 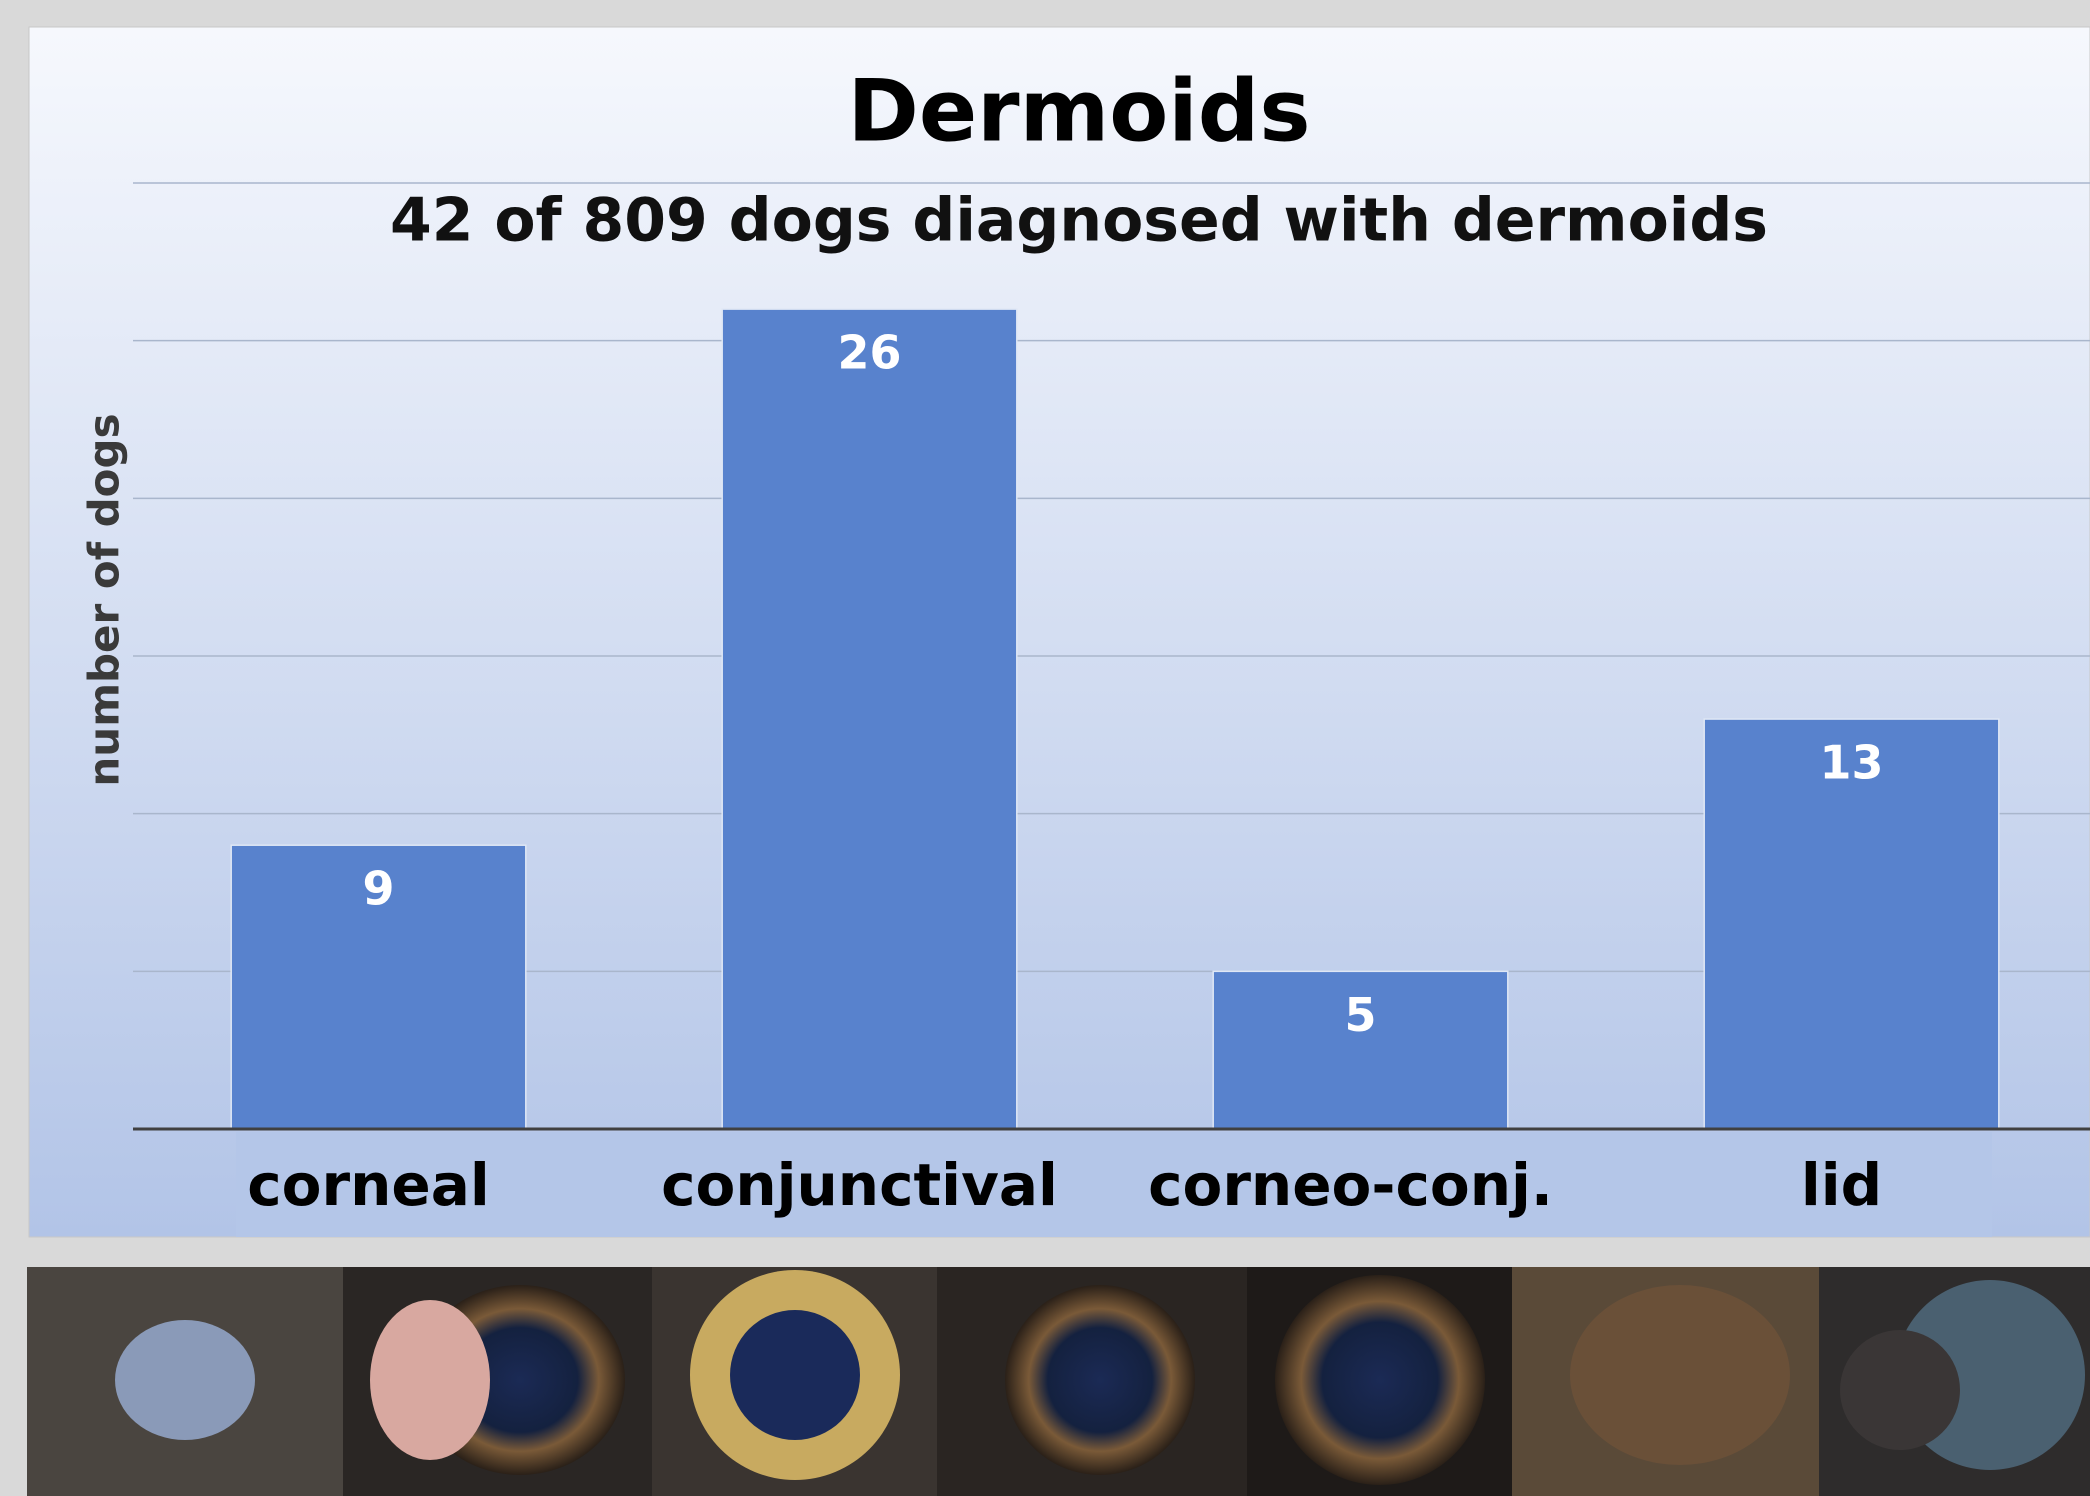 I want to click on chart-subtitle: 42 of 809 dogs diagnosed with dermoids, so click(x=1079, y=221).